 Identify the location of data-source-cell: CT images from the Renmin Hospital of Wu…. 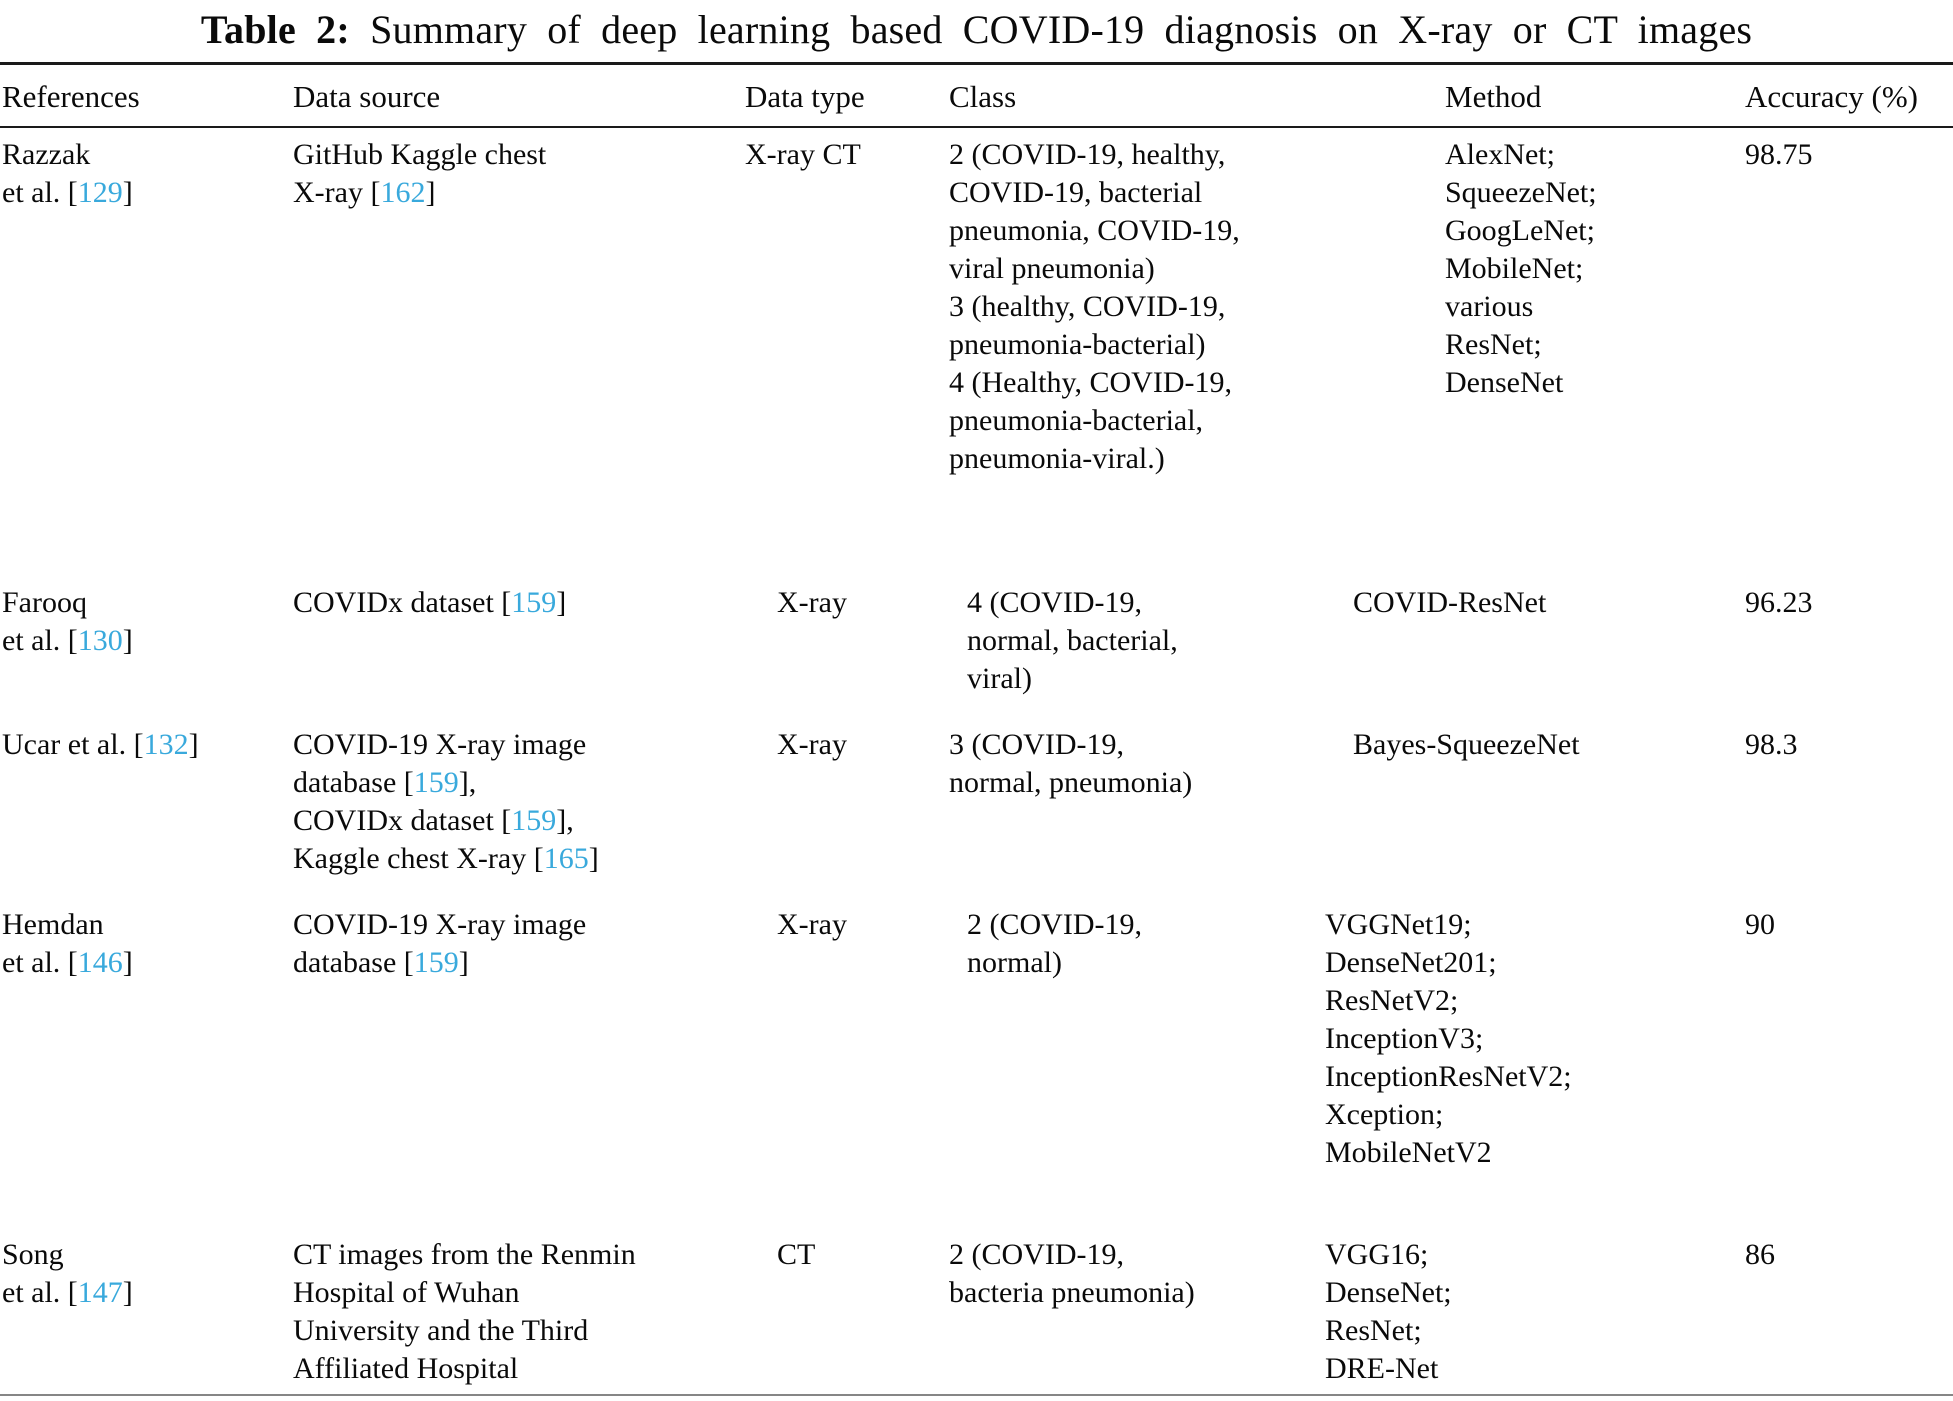
(515, 1312).